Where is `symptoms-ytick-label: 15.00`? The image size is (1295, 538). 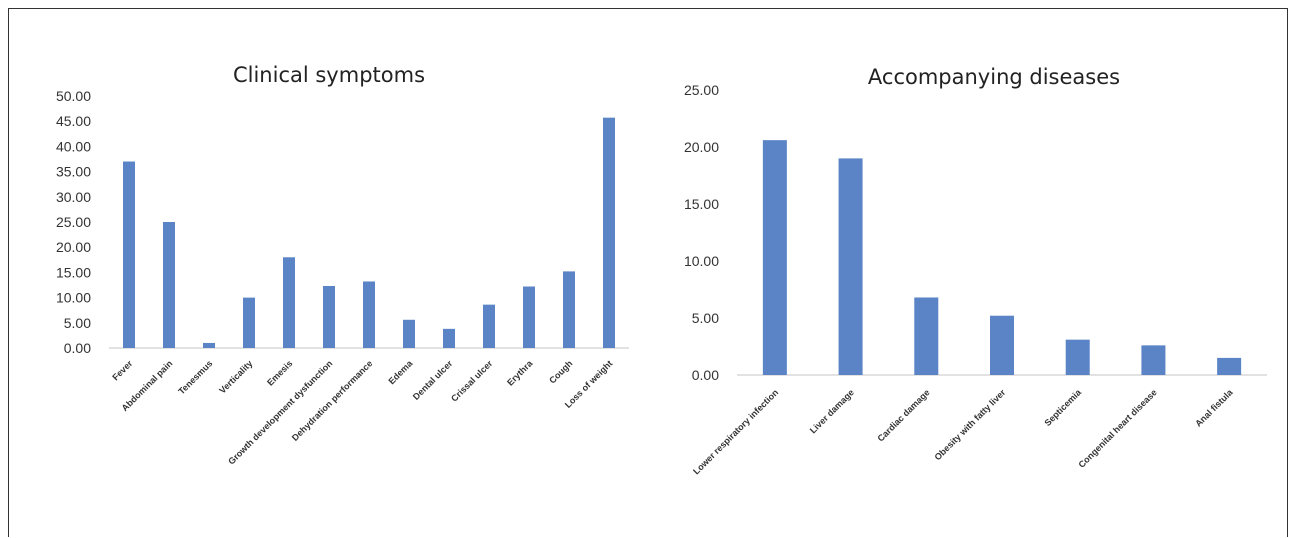
symptoms-ytick-label: 15.00 is located at coordinates (73, 272).